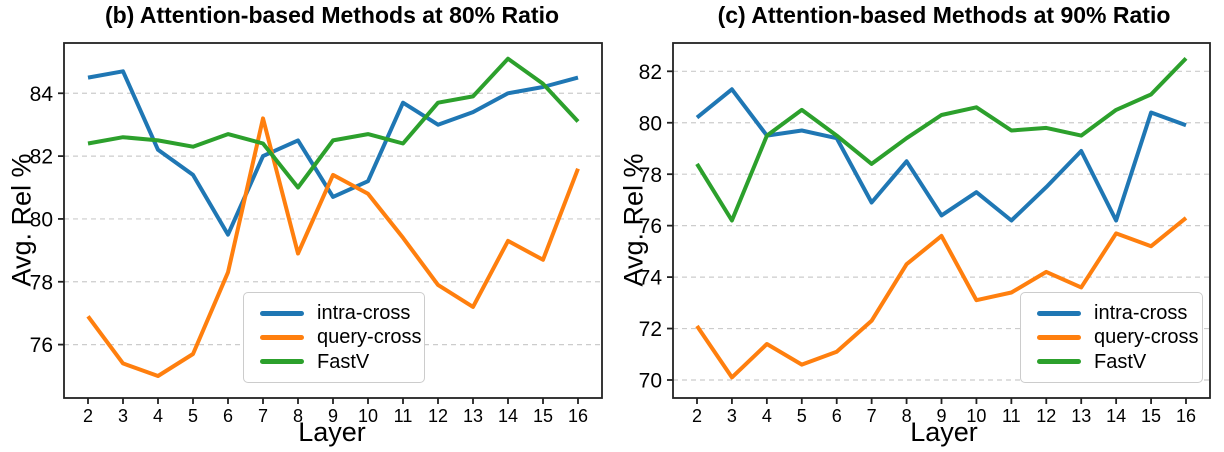  Describe the element at coordinates (21, 220) in the screenshot. I see `chart-b-y-axis-label: Avg. Rel %` at that location.